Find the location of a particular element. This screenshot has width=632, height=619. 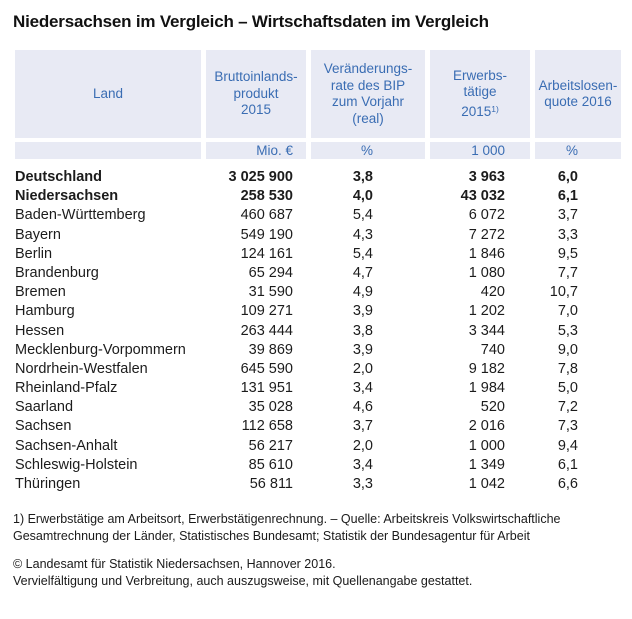

cell-bip: 112 658 is located at coordinates (267, 426).